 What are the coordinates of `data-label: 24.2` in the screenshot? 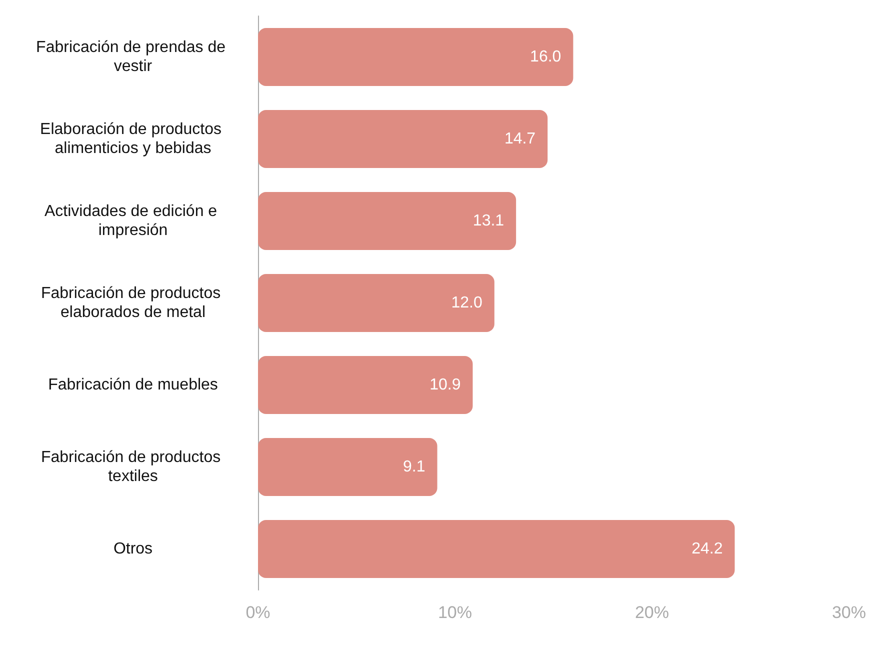 It's located at (707, 549).